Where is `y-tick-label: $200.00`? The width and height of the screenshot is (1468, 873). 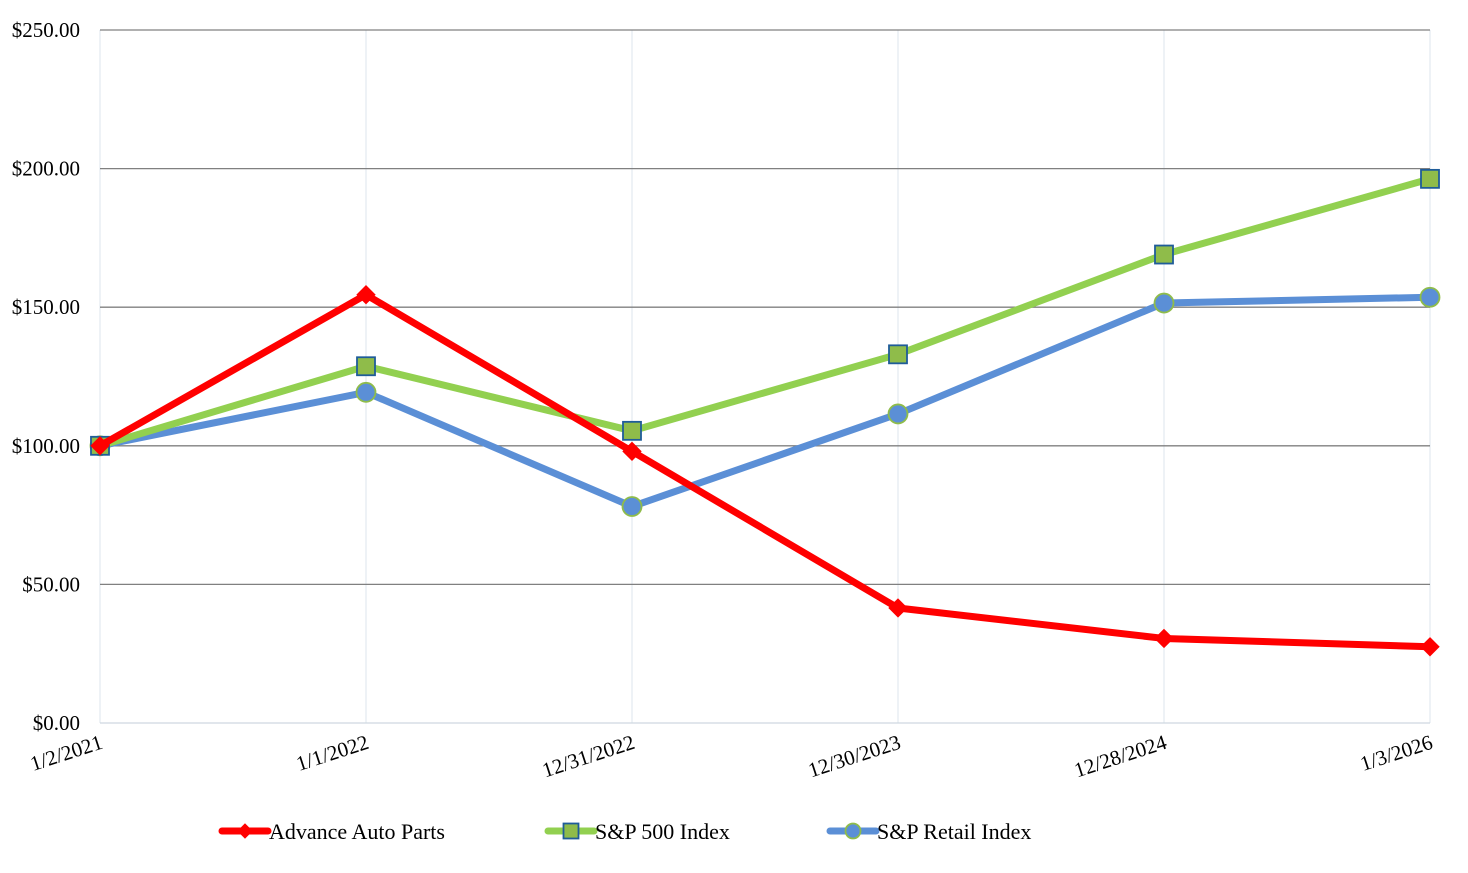 y-tick-label: $200.00 is located at coordinates (46, 169).